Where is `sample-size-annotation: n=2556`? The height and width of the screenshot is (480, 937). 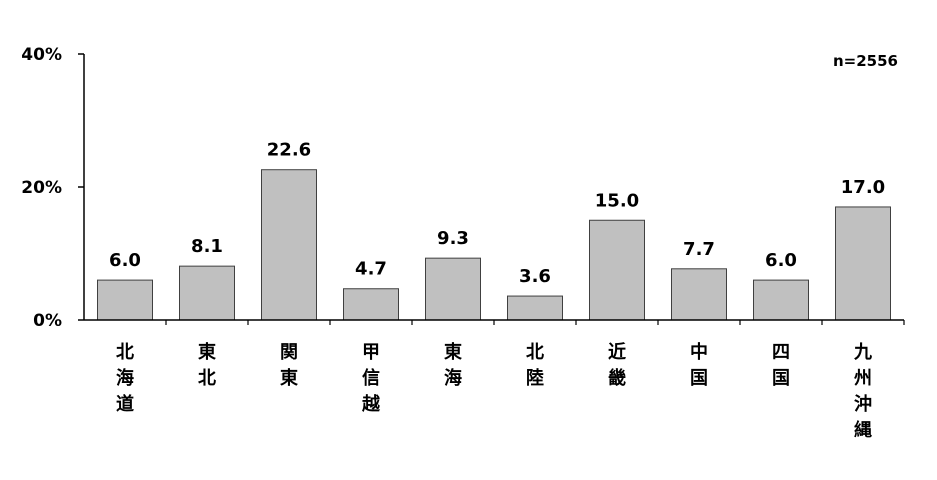
sample-size-annotation: n=2556 is located at coordinates (865, 61).